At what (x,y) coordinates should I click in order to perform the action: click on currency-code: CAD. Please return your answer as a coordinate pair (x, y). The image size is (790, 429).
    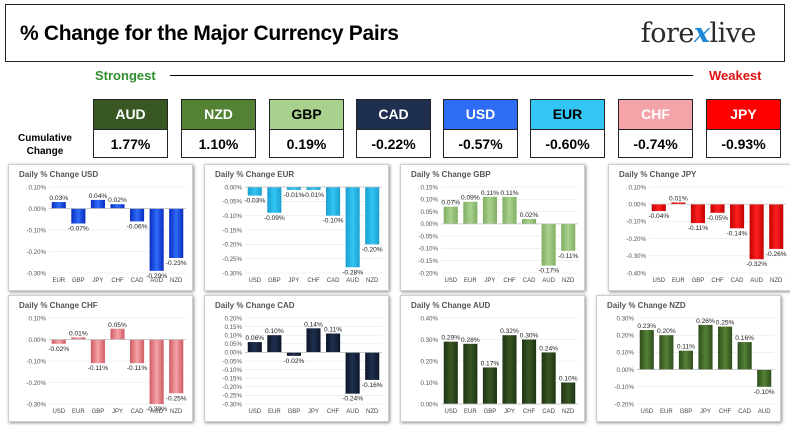
    Looking at the image, I should click on (393, 114).